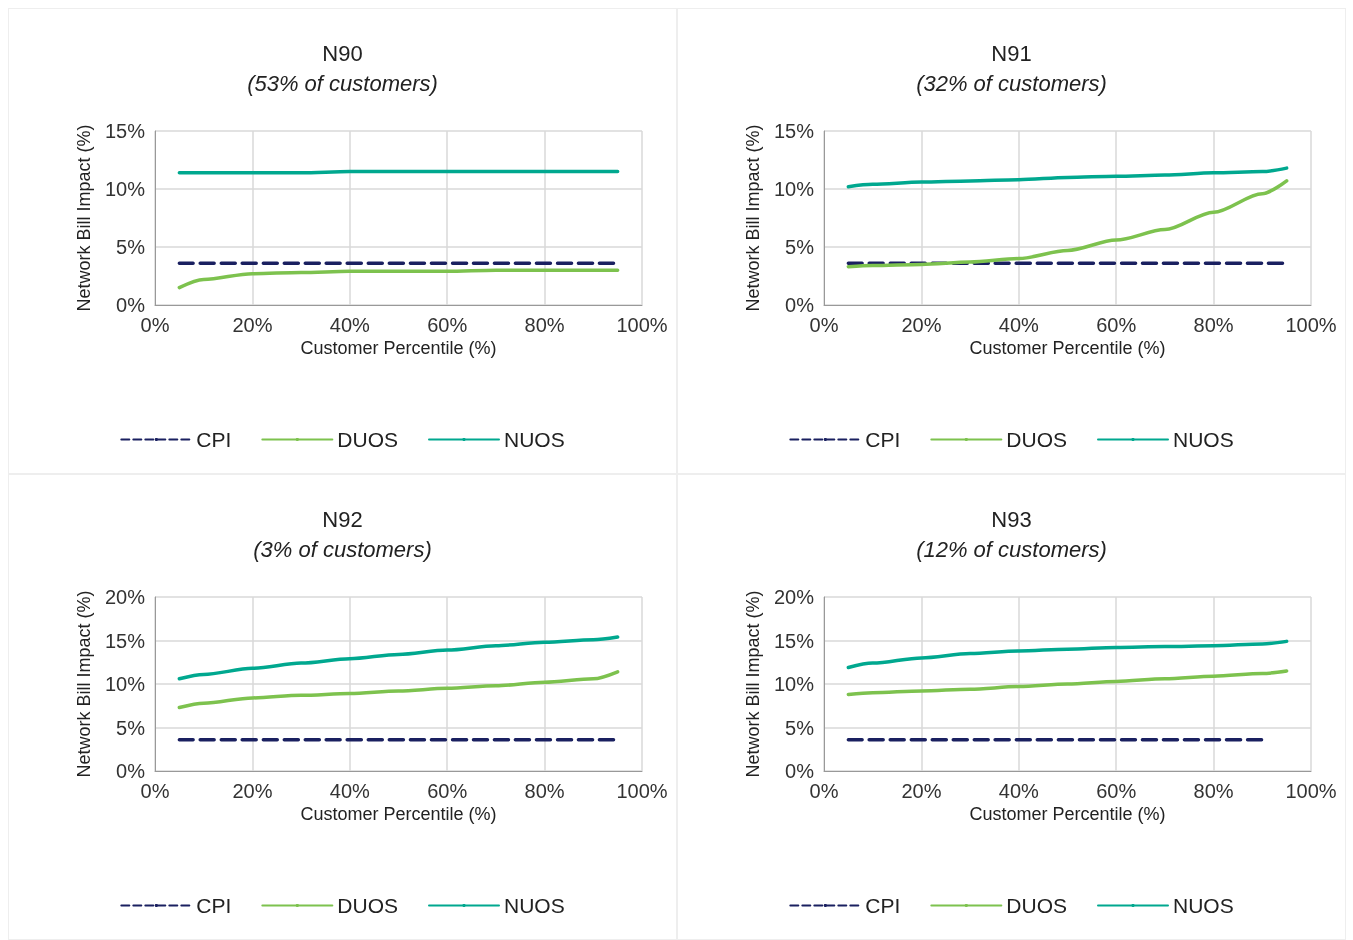 Image resolution: width=1353 pixels, height=940 pixels. I want to click on chart-subtitle: (3% of customers), so click(342, 549).